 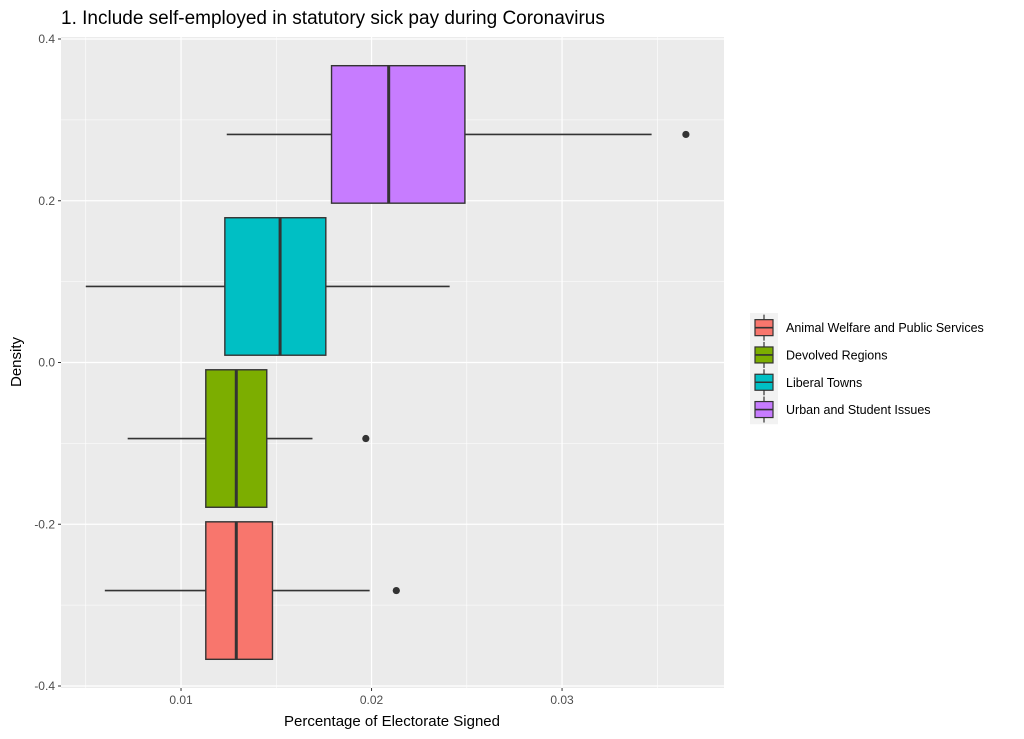 What do you see at coordinates (824, 383) in the screenshot?
I see `legend-label: Liberal Towns` at bounding box center [824, 383].